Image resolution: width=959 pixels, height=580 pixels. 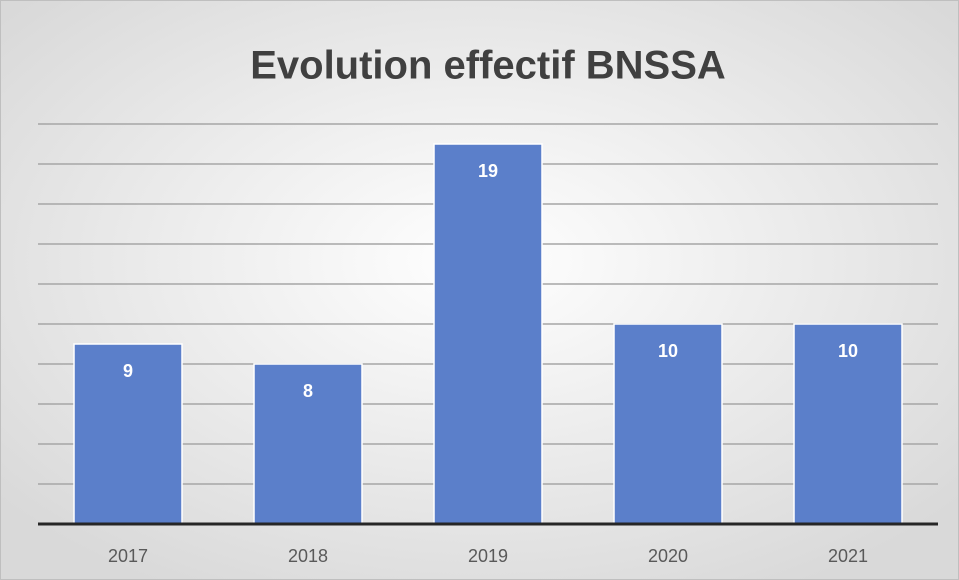 What do you see at coordinates (308, 391) in the screenshot?
I see `data-label: 8` at bounding box center [308, 391].